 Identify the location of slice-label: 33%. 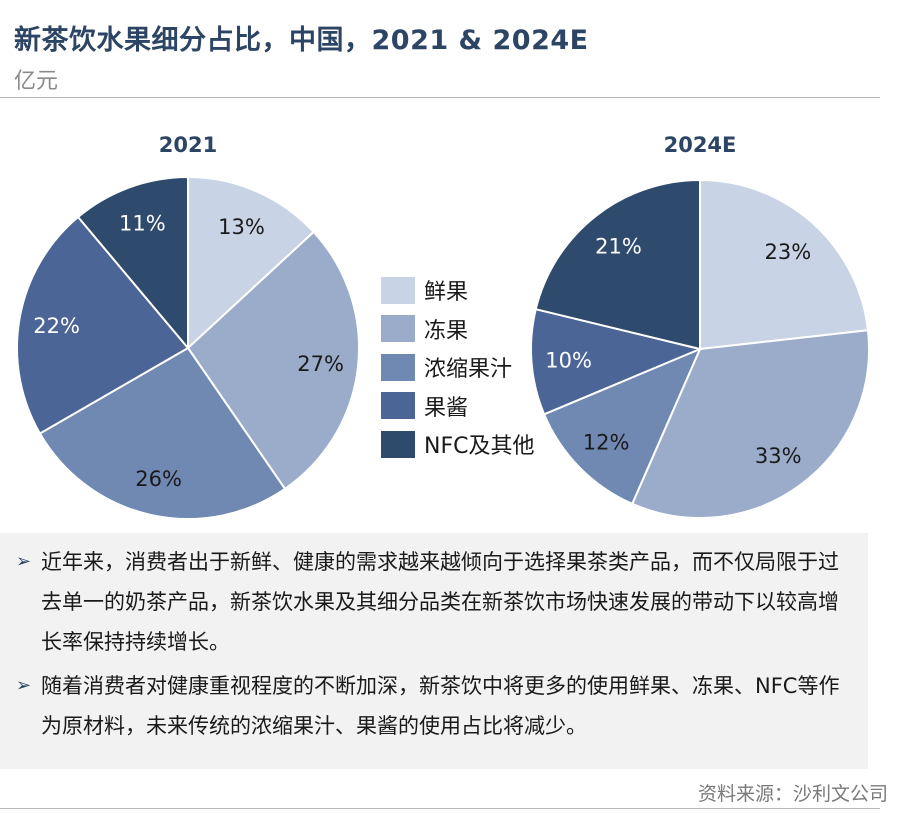
(778, 456).